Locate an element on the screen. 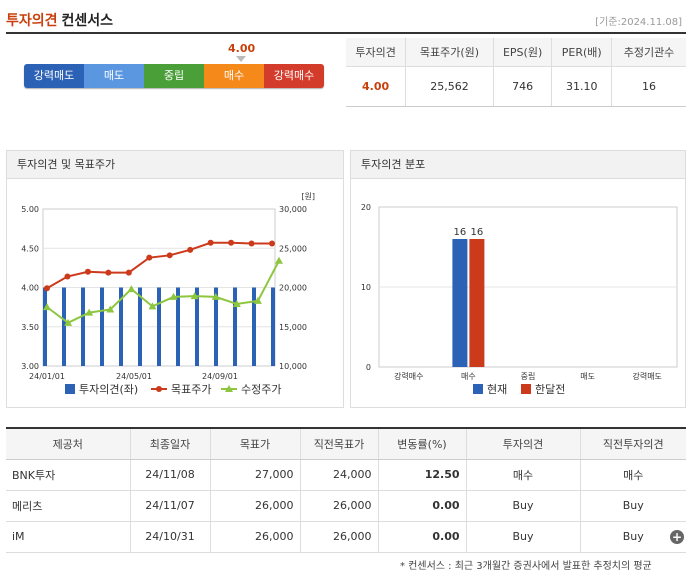 This screenshot has width=690, height=578. footnote: * 컨센서스 : 최근 3개월간 증권사에서 발표한 추정치의 평균 is located at coordinates (526, 566).